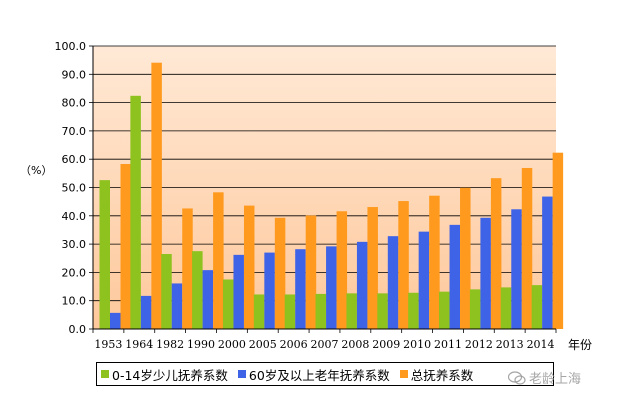  What do you see at coordinates (386, 344) in the screenshot?
I see `x-tick-label: 2009` at bounding box center [386, 344].